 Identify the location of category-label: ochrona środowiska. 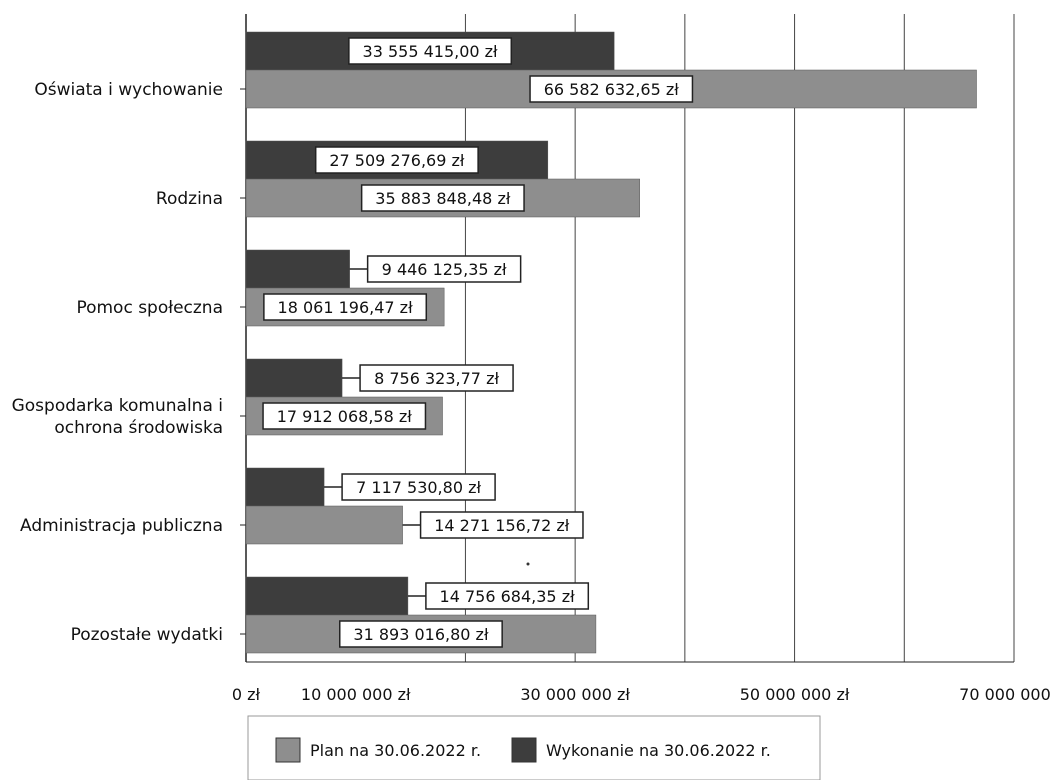
(138, 428).